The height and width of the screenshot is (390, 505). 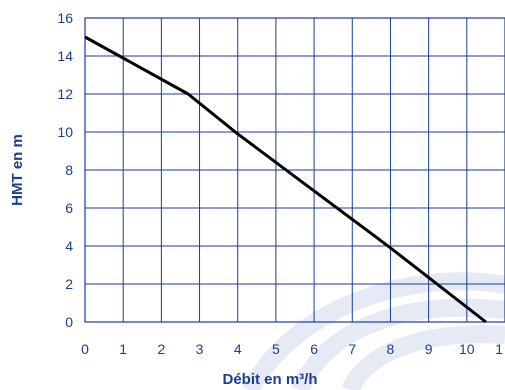 I want to click on y-tick-label: 8, so click(x=69, y=170).